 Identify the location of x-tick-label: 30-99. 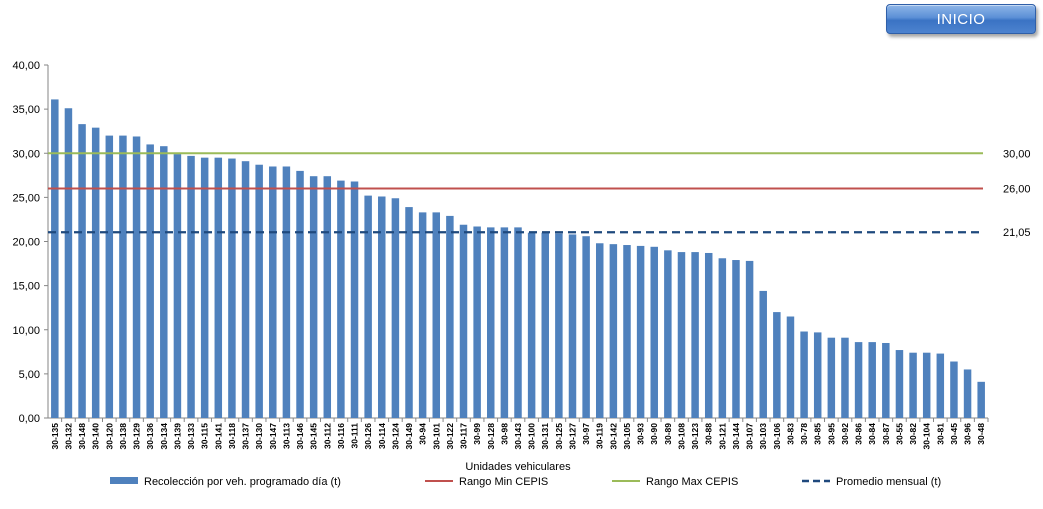
(477, 434).